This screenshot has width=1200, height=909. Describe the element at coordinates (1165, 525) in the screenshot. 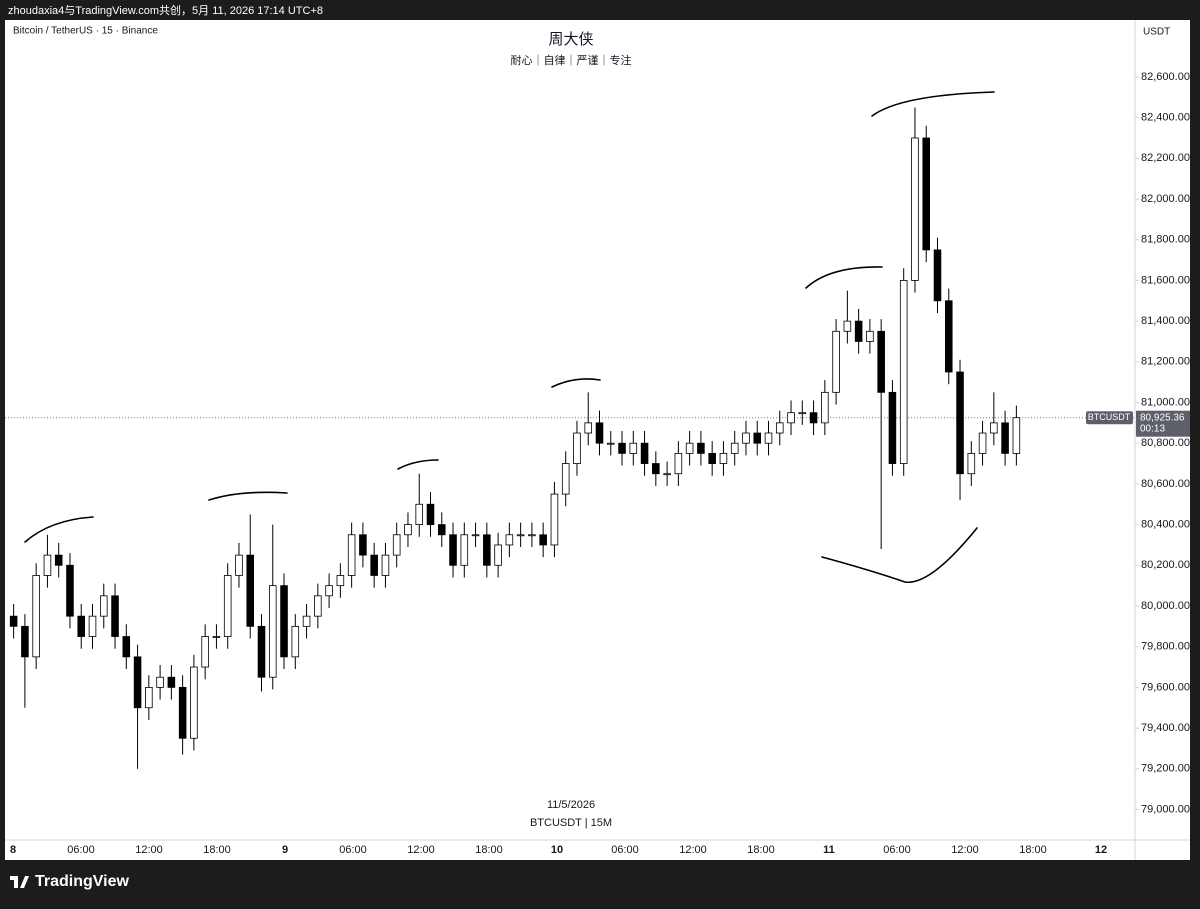

I see `y-tick-label: 80,400.00` at that location.